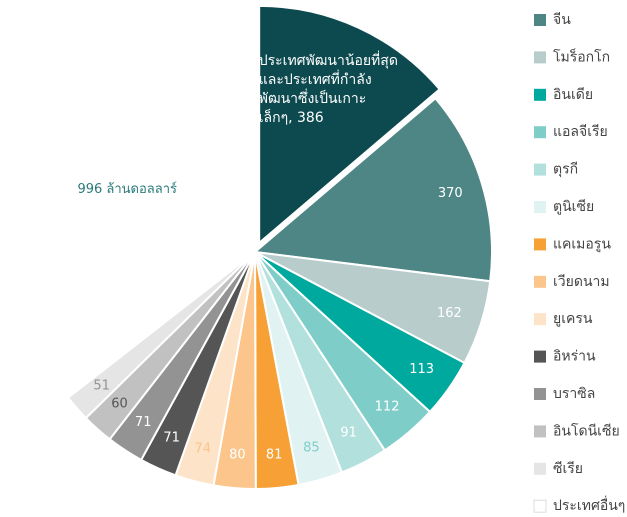 This screenshot has width=627, height=517. What do you see at coordinates (582, 244) in the screenshot?
I see `legend-label: แคเมอรูน` at bounding box center [582, 244].